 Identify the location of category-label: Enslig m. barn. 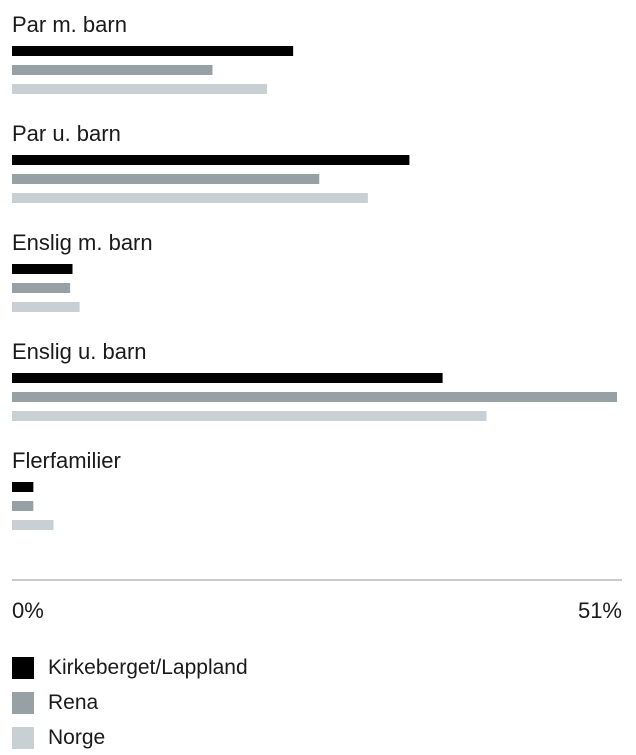
(82, 242).